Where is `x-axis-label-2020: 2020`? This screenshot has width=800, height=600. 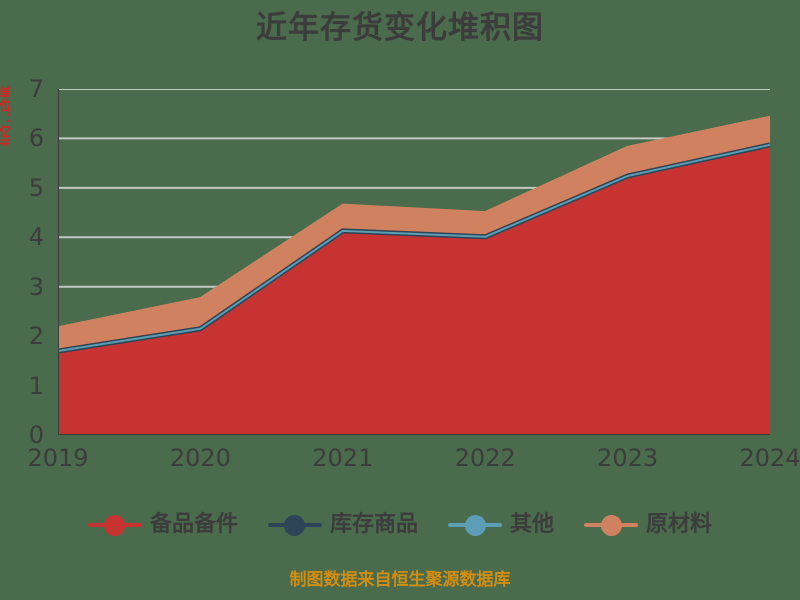 x-axis-label-2020: 2020 is located at coordinates (200, 458).